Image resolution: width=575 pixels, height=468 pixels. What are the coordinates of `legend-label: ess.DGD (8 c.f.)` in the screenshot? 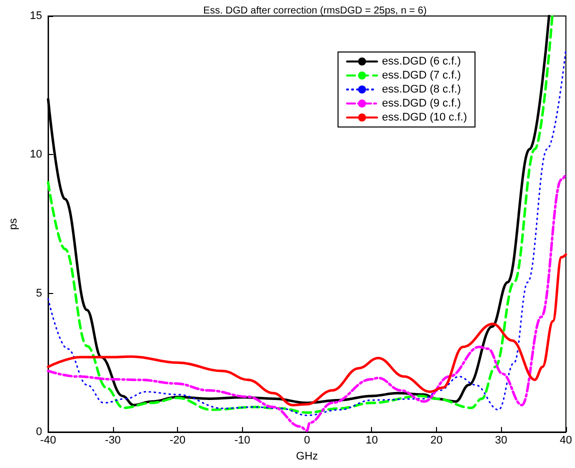 It's located at (421, 90).